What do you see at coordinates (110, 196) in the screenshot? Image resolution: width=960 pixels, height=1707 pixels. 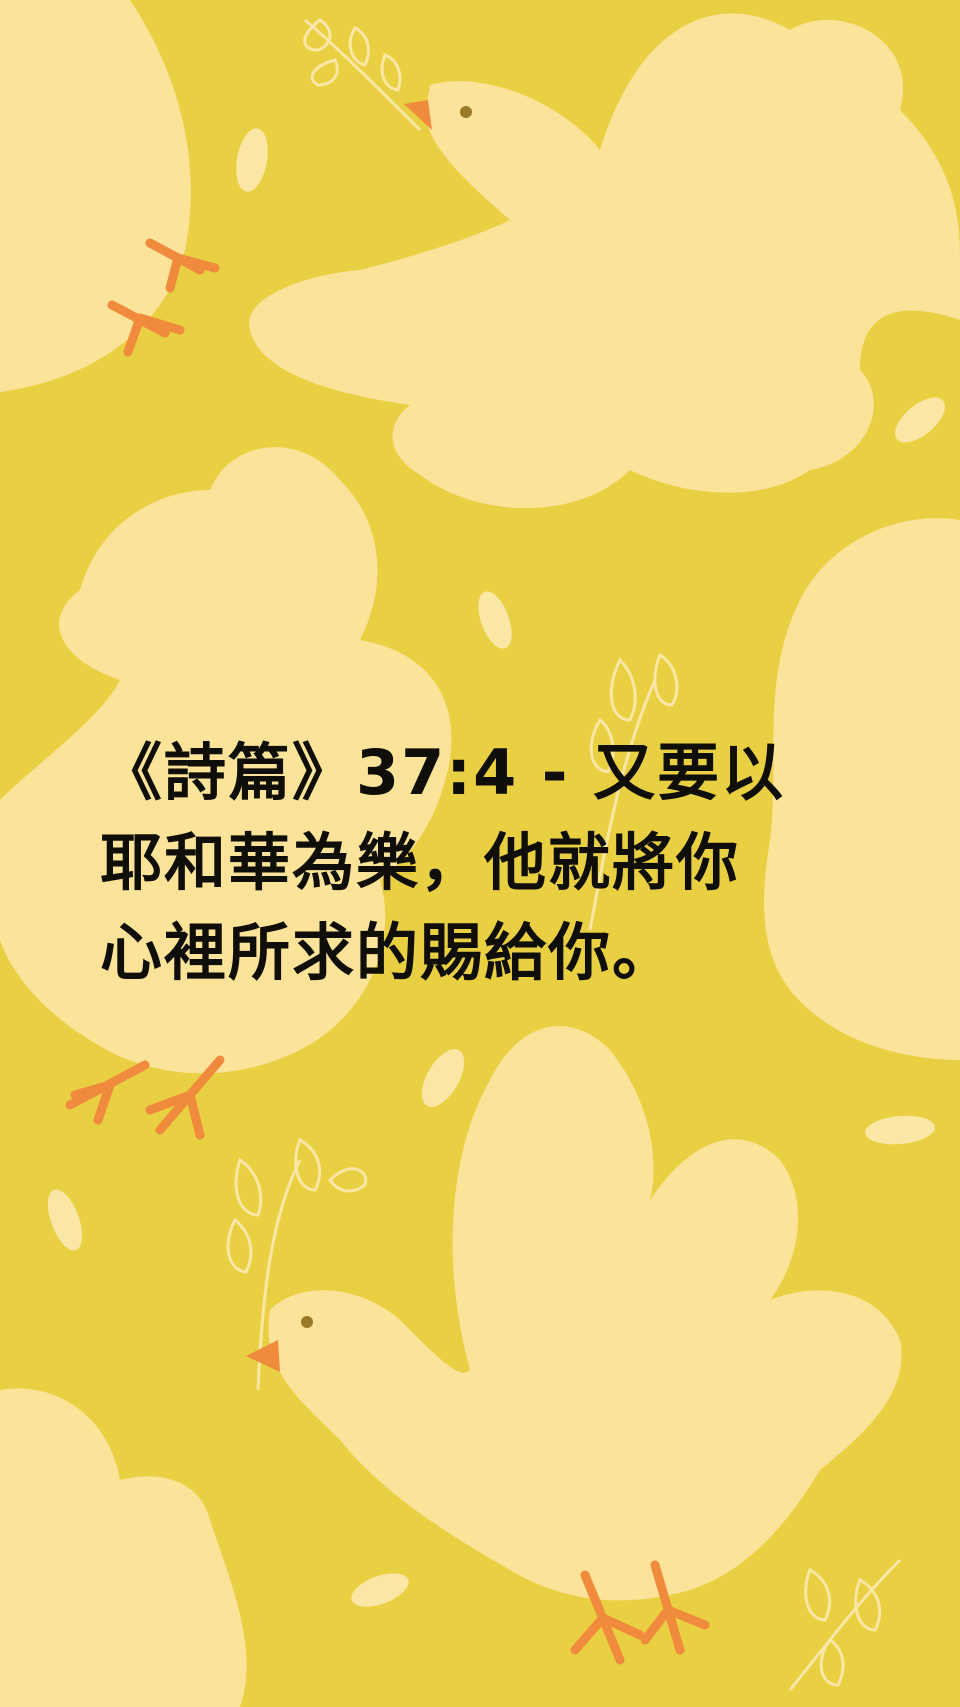 I see `dove-illustration-top-left` at bounding box center [110, 196].